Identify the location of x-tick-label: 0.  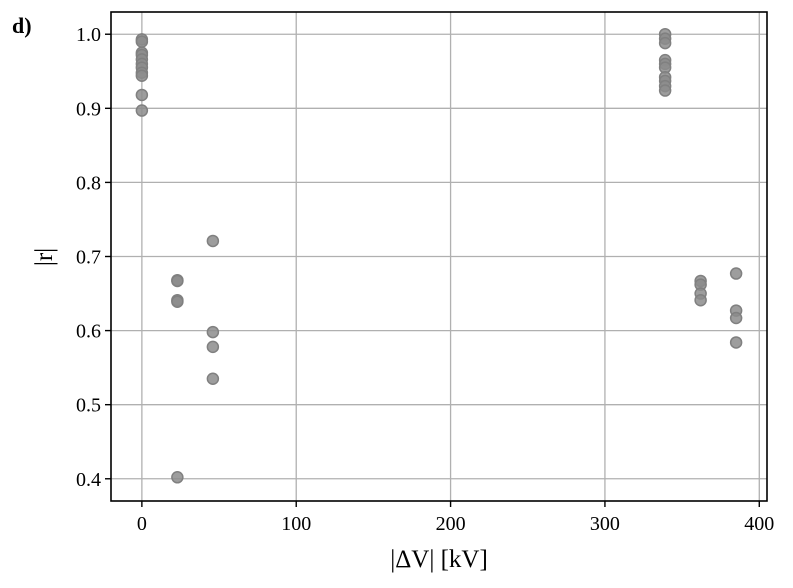
(142, 524).